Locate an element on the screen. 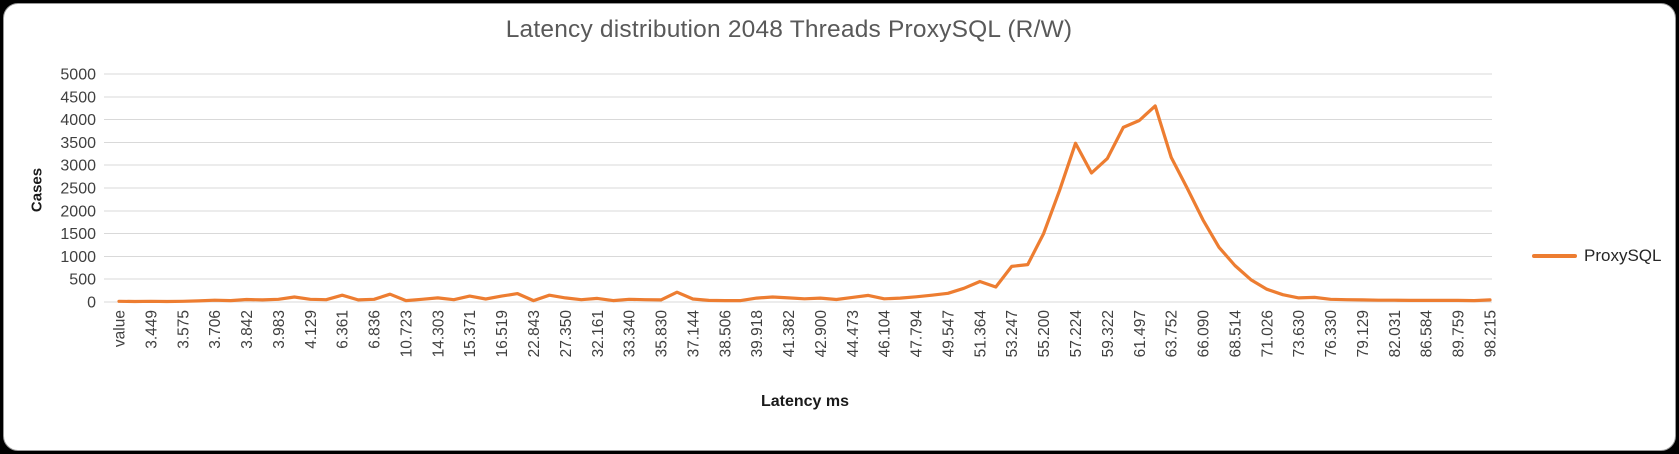 Image resolution: width=1679 pixels, height=454 pixels. x-tick-label: 55.200 is located at coordinates (1044, 334).